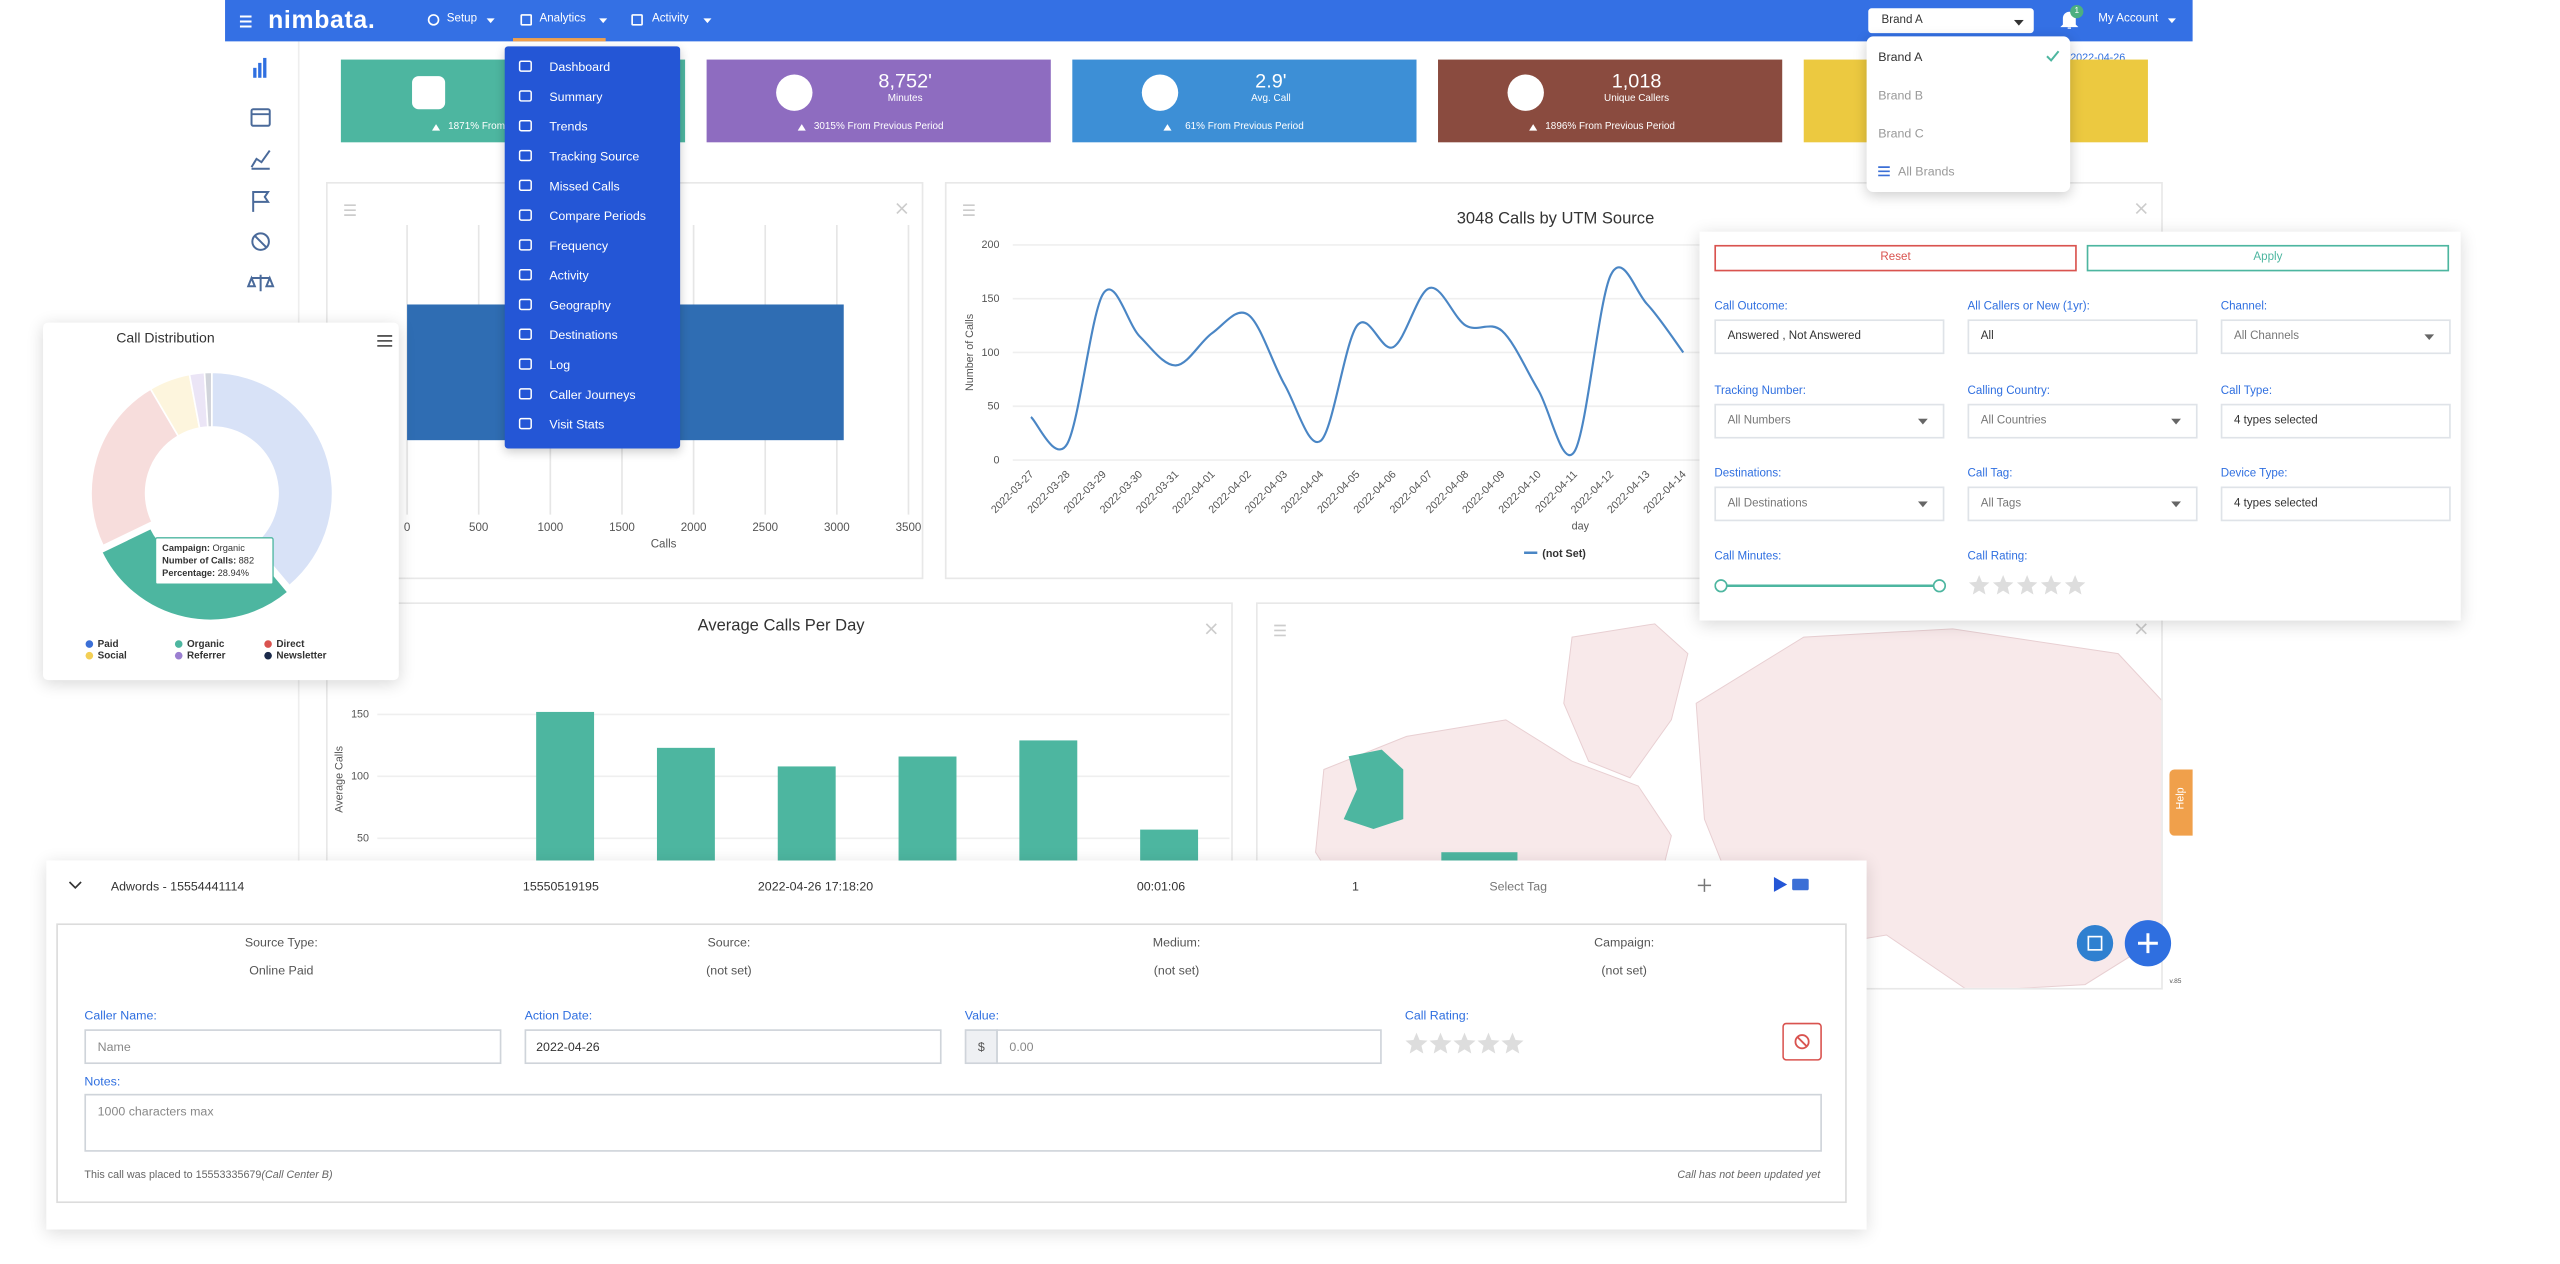 The image size is (2560, 1264). Describe the element at coordinates (385, 341) in the screenshot. I see `chart-menu` at that location.